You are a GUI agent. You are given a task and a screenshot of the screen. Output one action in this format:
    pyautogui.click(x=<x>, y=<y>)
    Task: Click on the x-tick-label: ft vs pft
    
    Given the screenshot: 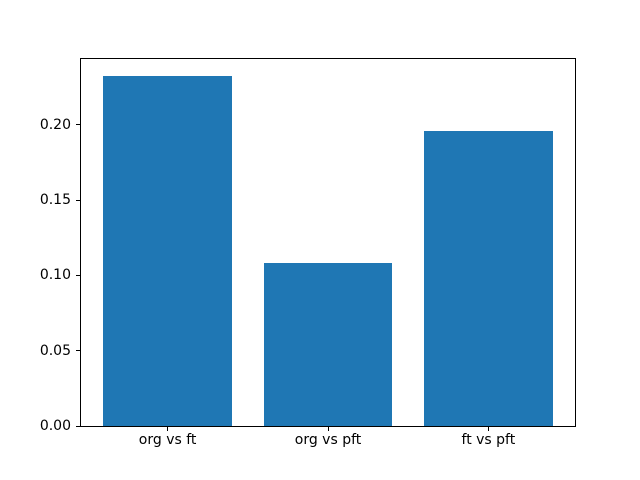 What is the action you would take?
    pyautogui.click(x=488, y=440)
    